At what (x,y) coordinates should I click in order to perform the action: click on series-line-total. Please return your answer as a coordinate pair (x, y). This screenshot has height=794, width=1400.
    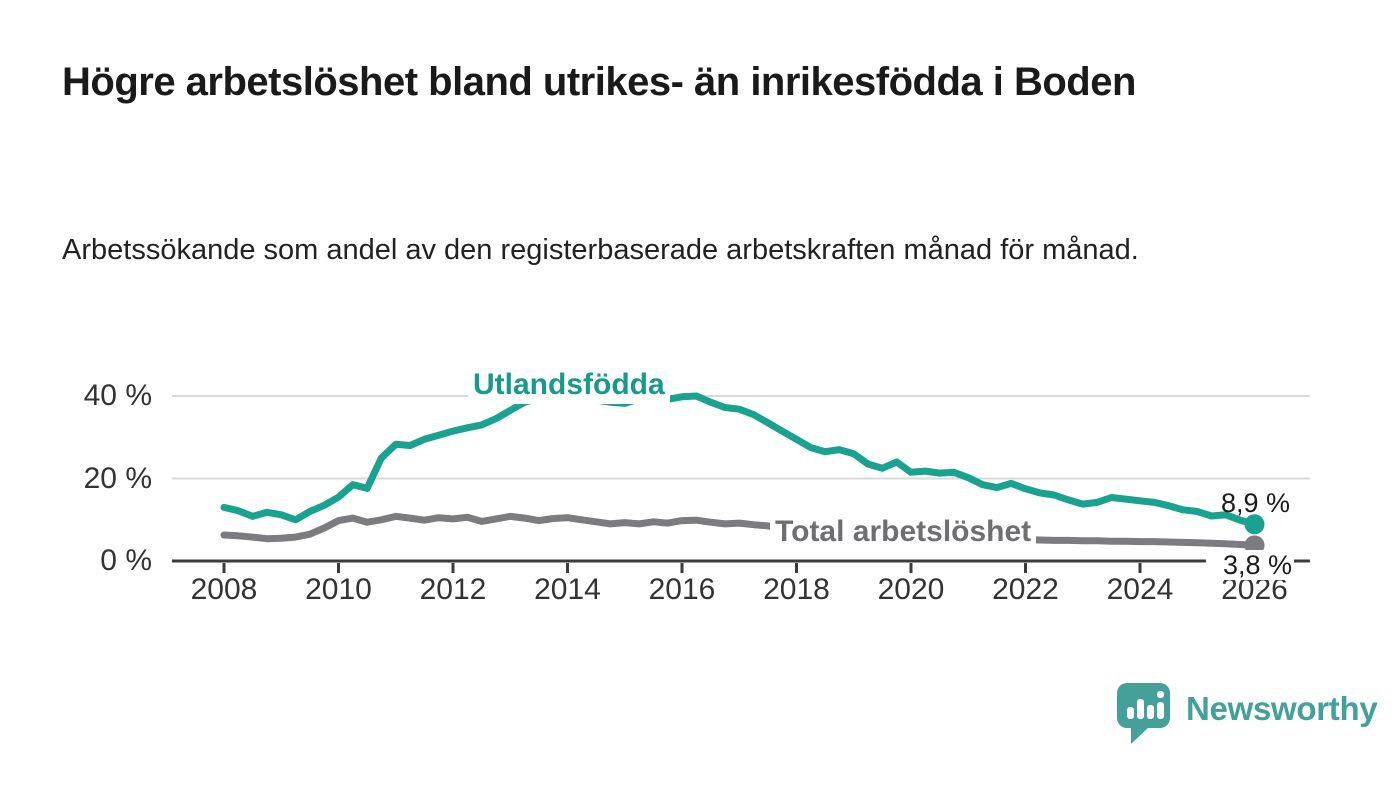
    Looking at the image, I should click on (739, 530).